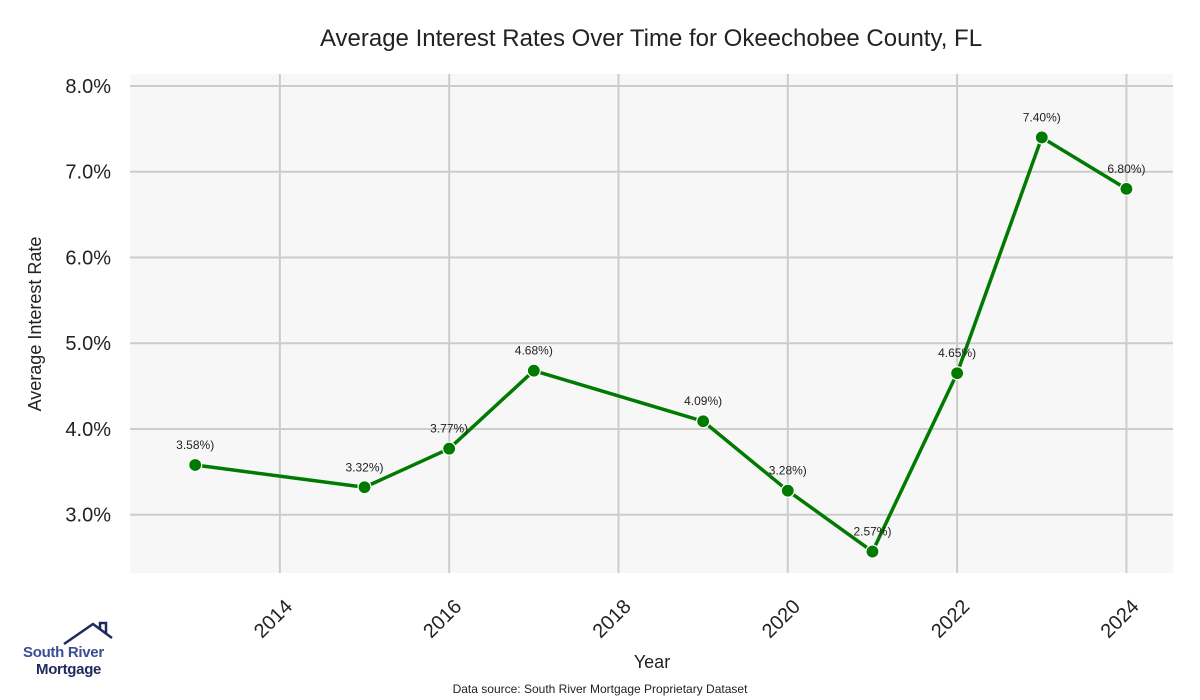 This screenshot has height=700, width=1200. Describe the element at coordinates (442, 619) in the screenshot. I see `x-tick-label: 2016` at that location.